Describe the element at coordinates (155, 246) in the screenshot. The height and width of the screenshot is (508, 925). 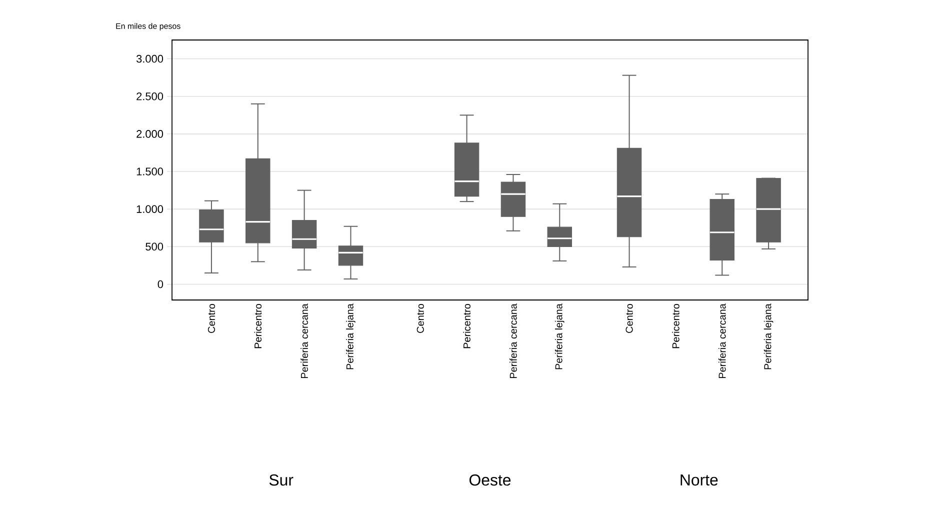
I see `y-tick-label: 500` at that location.